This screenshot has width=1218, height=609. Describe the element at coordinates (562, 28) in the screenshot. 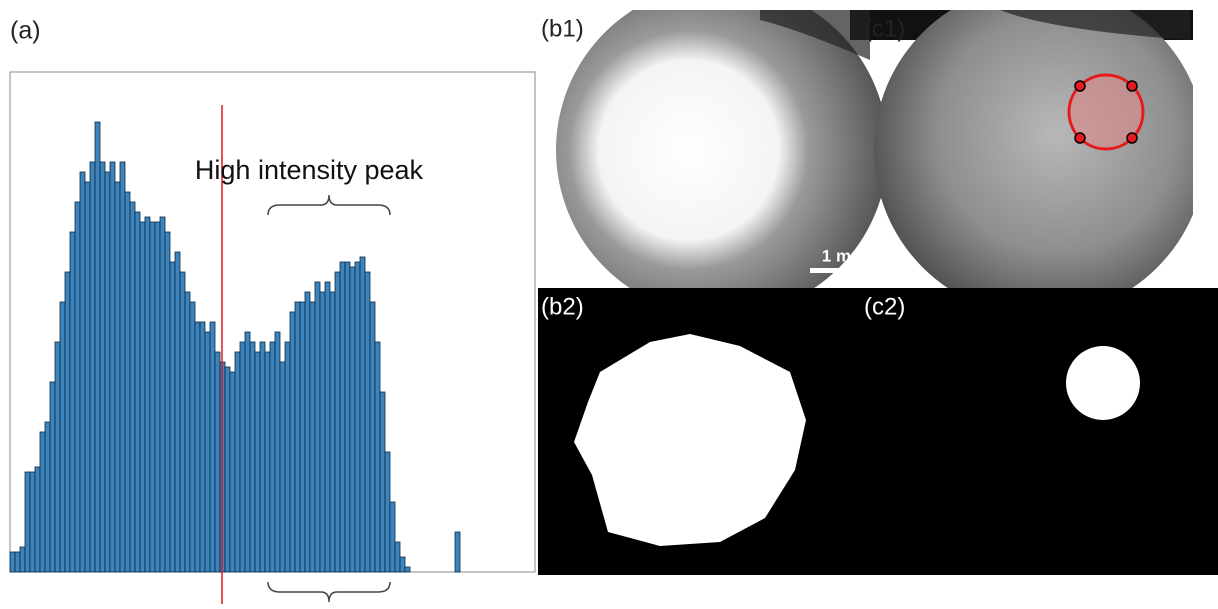

I see `panel-label: (b1)` at that location.